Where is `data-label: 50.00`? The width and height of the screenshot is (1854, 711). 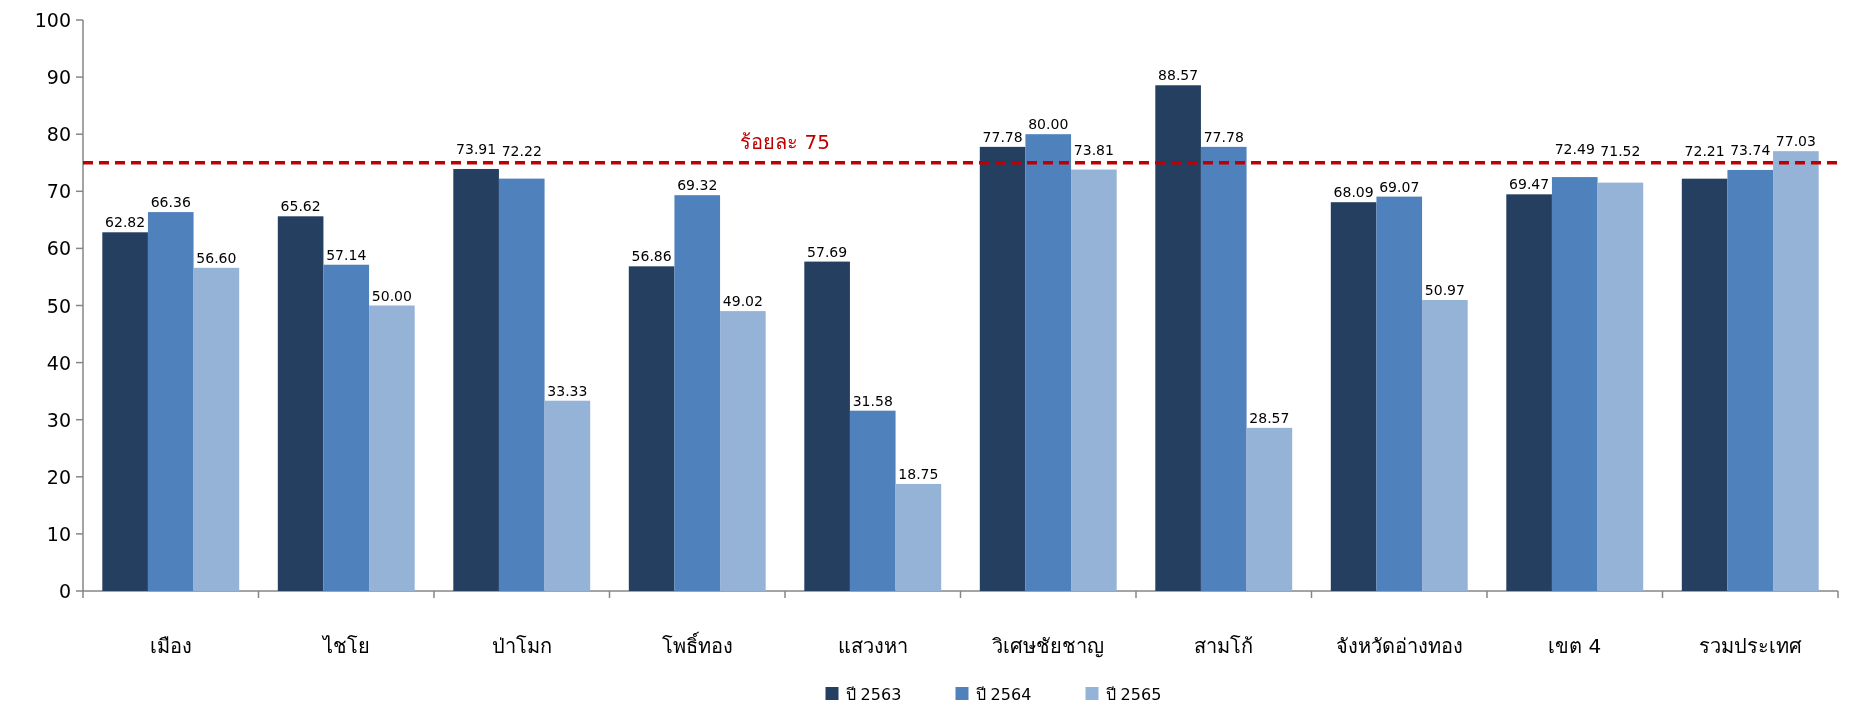
data-label: 50.00 is located at coordinates (391, 295).